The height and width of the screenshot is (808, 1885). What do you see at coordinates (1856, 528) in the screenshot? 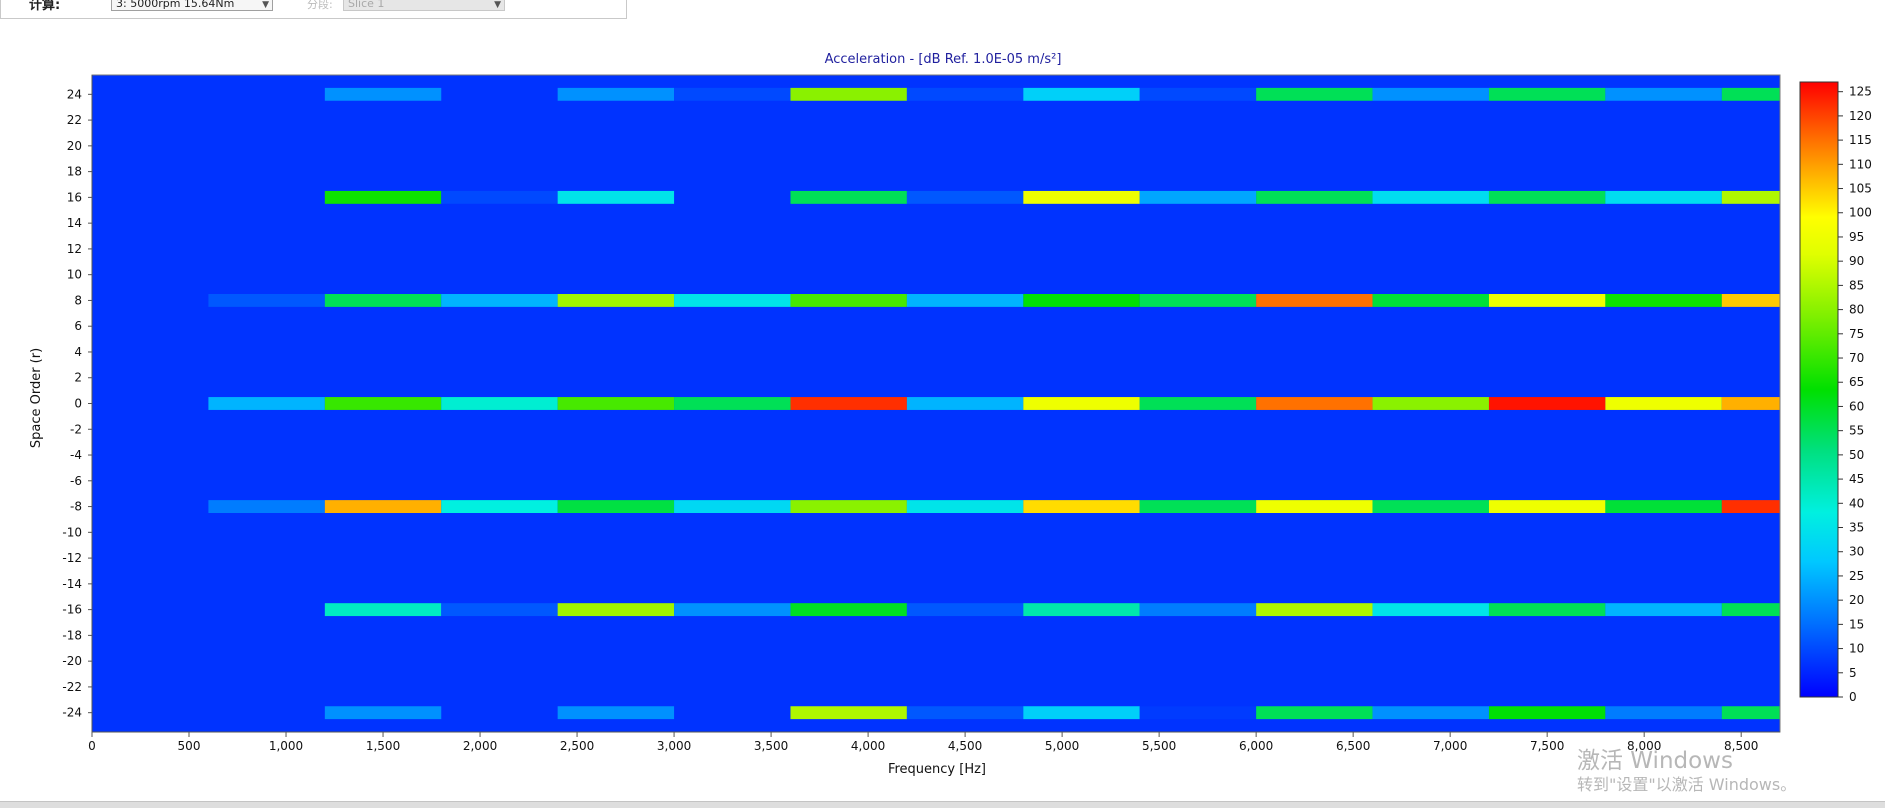
I see `colorbar-tick-label: 35` at bounding box center [1856, 528].